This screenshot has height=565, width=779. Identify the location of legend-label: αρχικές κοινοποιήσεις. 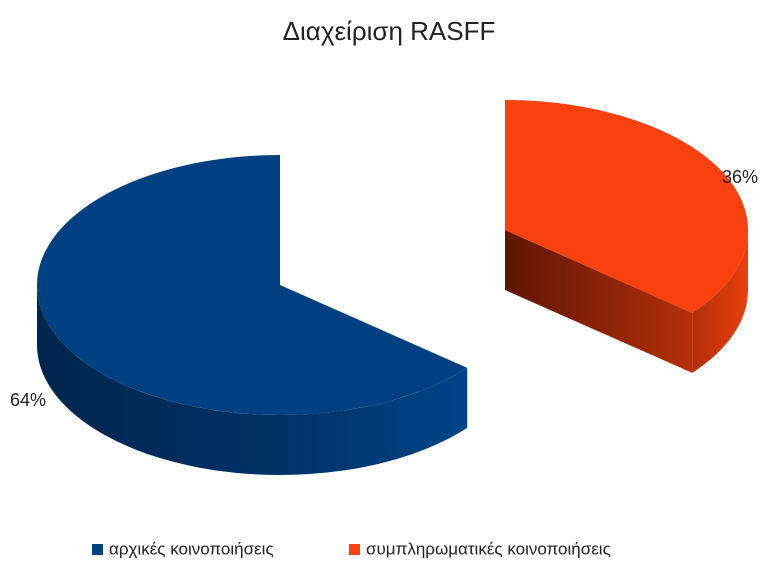
(191, 548).